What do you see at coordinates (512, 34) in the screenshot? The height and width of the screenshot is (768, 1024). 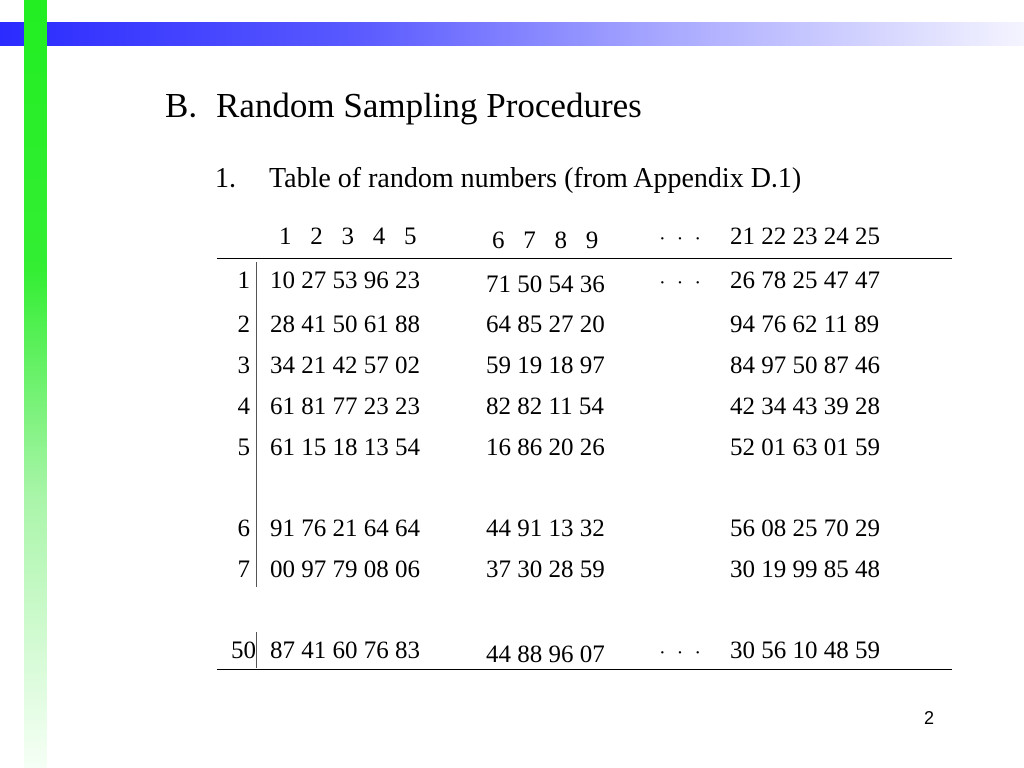 I see `top-decorative-bar` at bounding box center [512, 34].